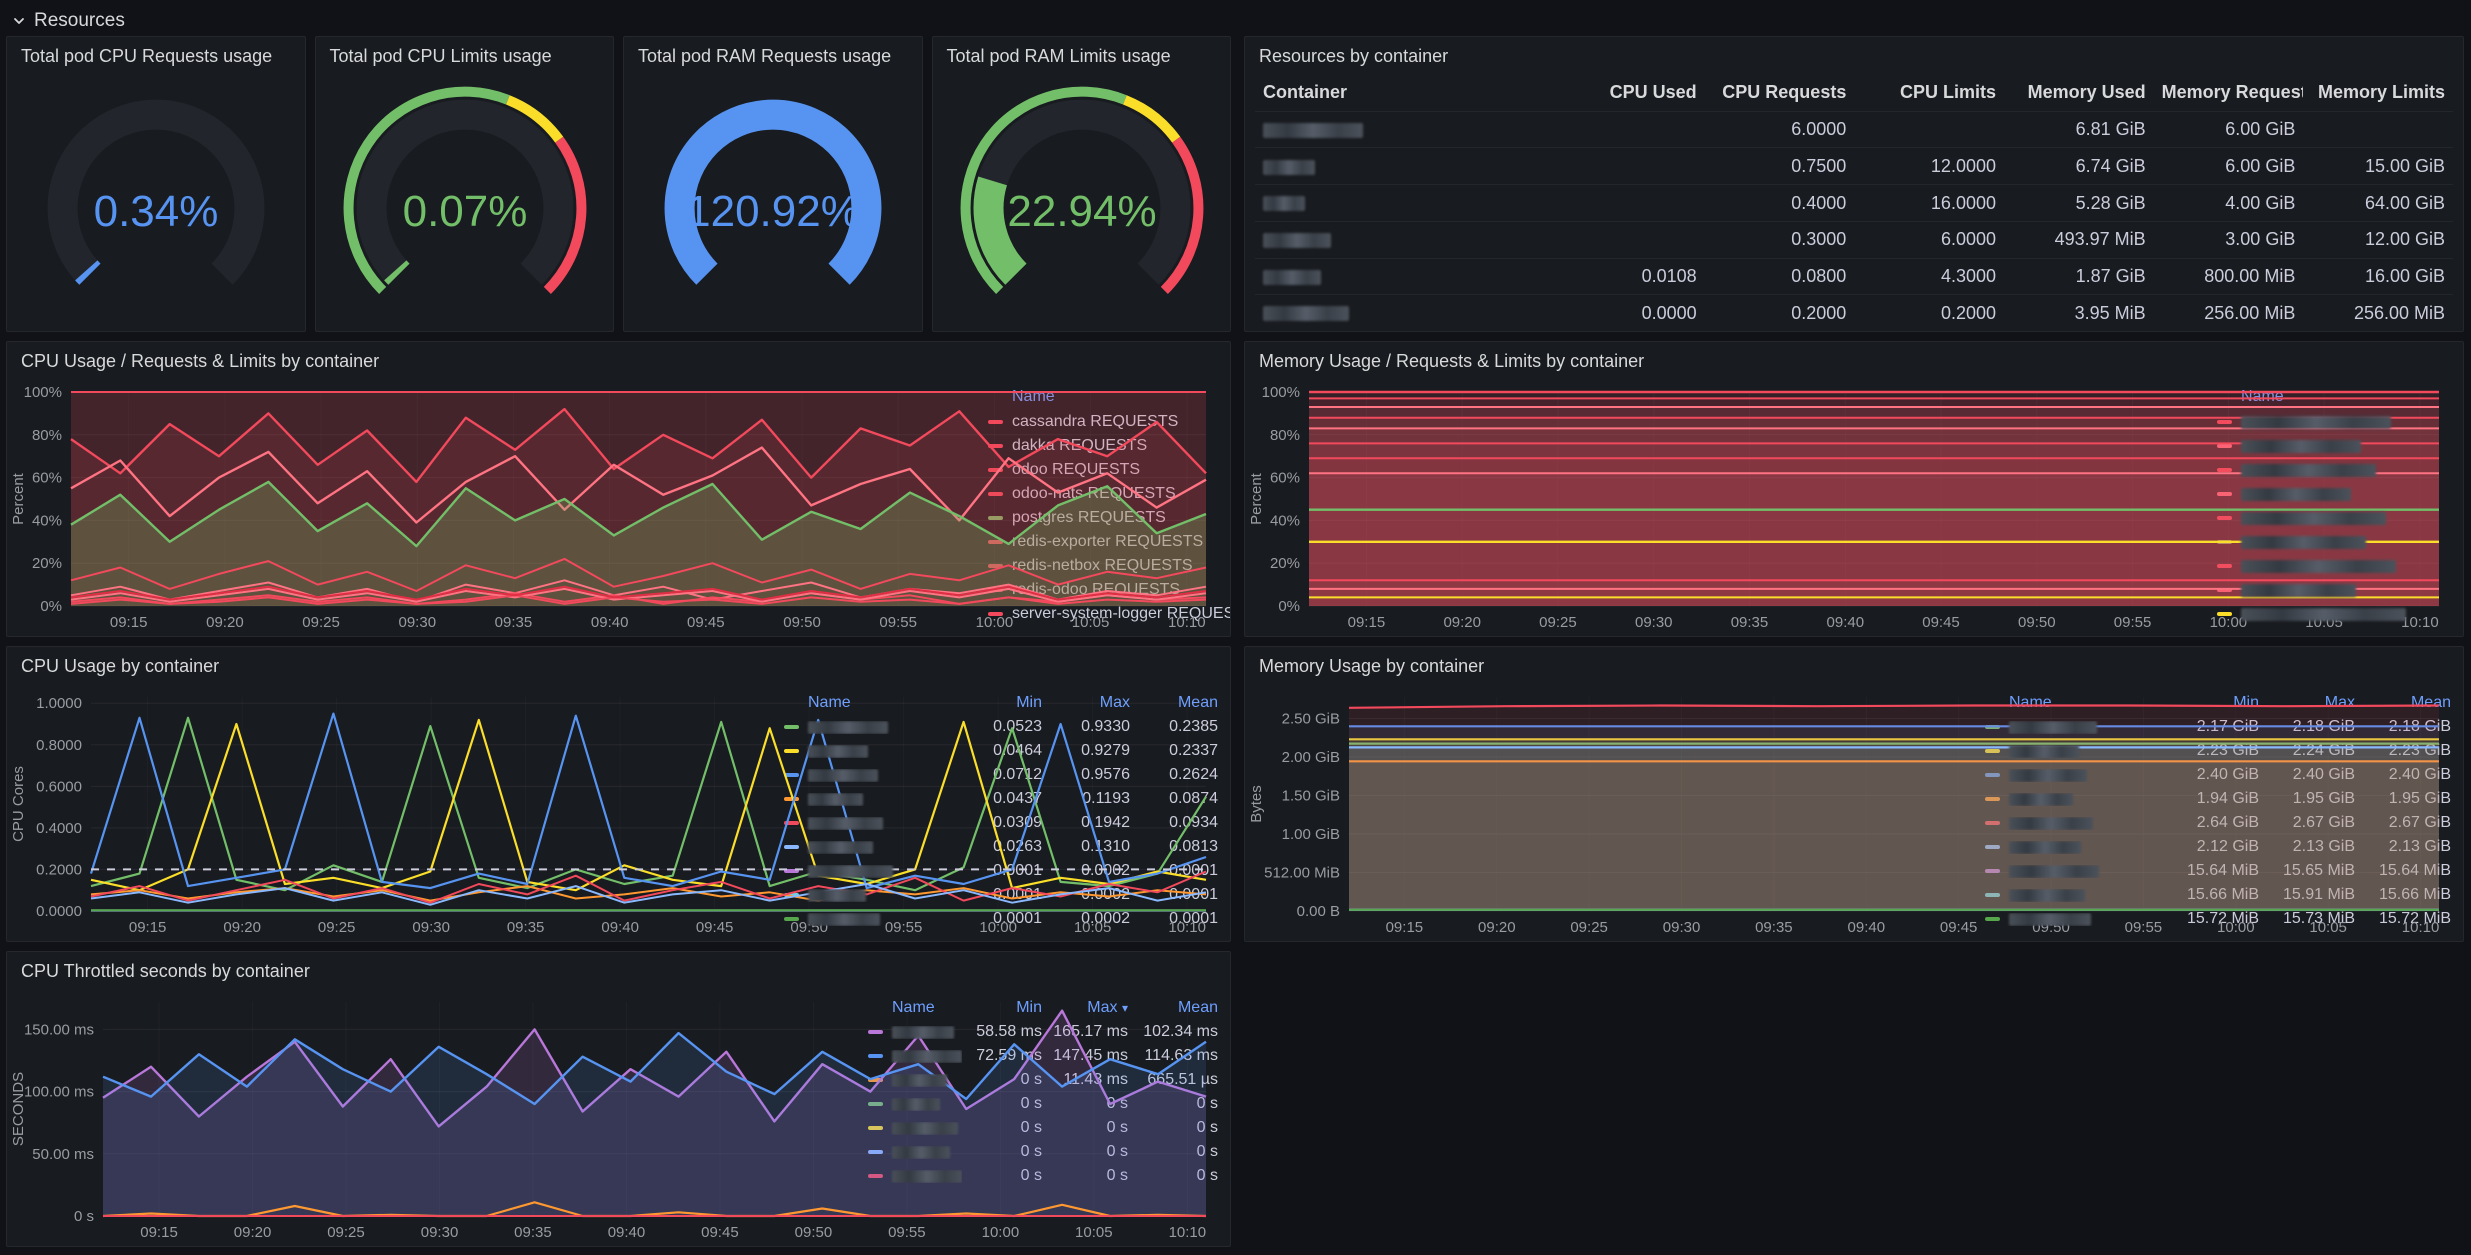 This screenshot has height=1255, width=2471. Describe the element at coordinates (2323, 750) in the screenshot. I see `legend-max-value: 2.24 GiB` at that location.